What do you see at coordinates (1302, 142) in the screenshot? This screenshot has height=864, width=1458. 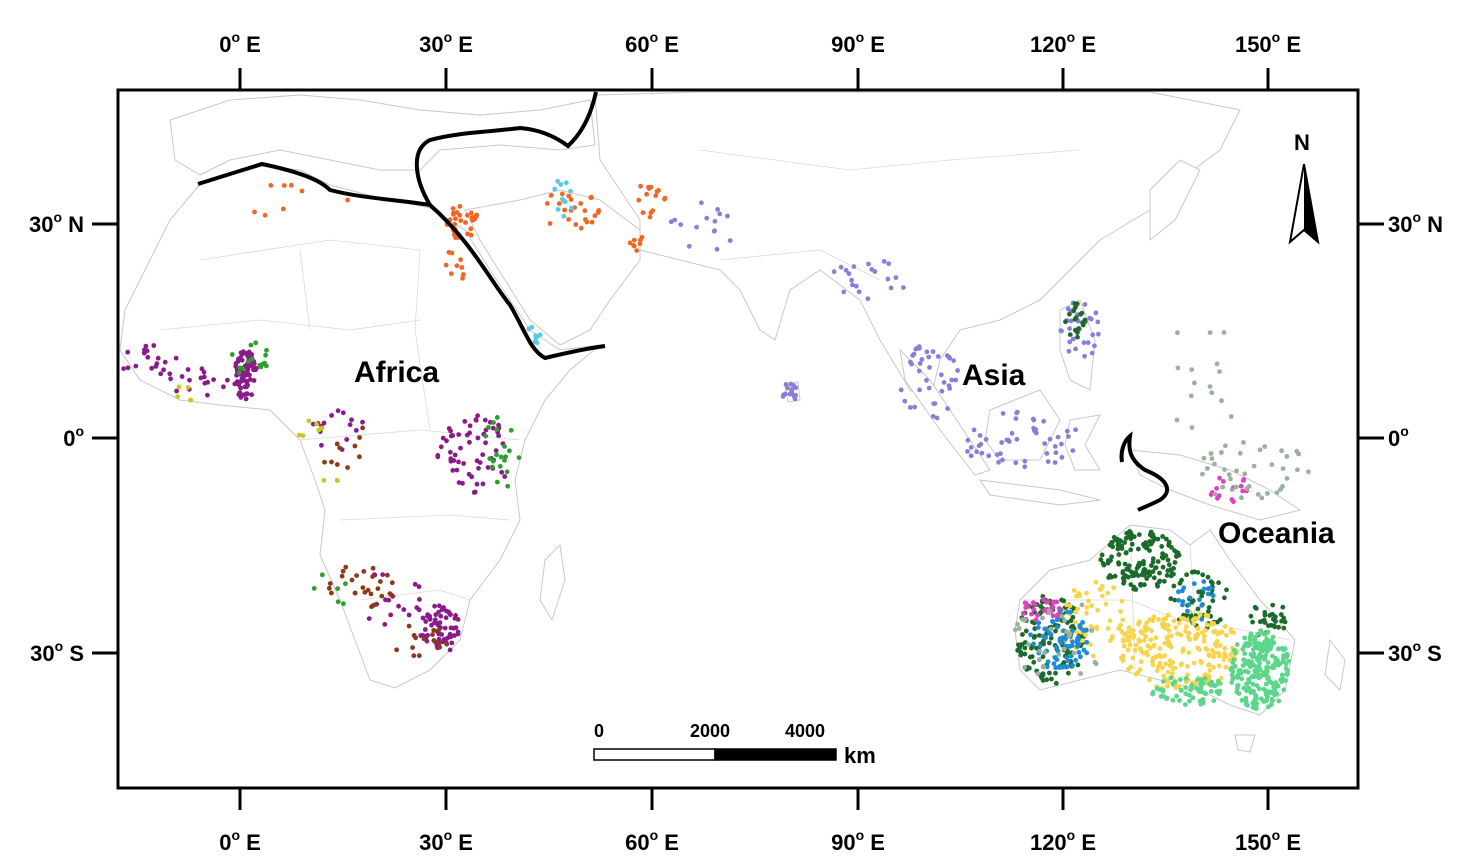 I see `north-arrow-label: N` at bounding box center [1302, 142].